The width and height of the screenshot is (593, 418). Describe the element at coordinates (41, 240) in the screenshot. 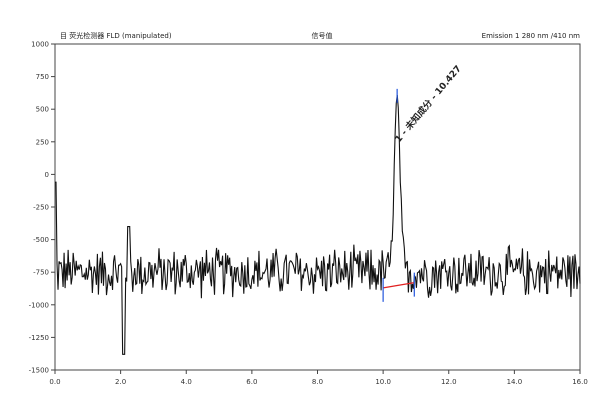

I see `y-tick-label: -500` at that location.